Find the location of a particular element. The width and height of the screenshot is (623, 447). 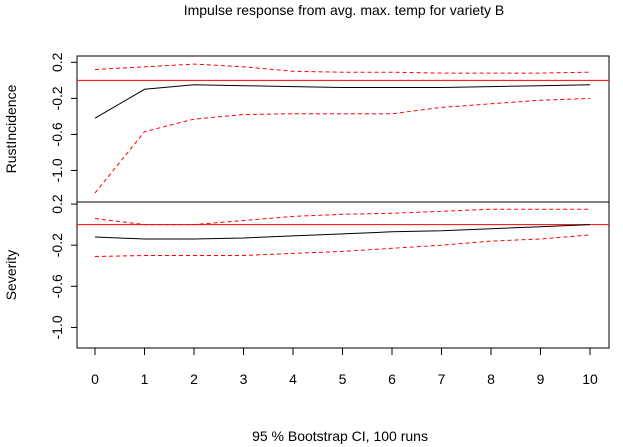

y-axis-label: Severity is located at coordinates (11, 275).